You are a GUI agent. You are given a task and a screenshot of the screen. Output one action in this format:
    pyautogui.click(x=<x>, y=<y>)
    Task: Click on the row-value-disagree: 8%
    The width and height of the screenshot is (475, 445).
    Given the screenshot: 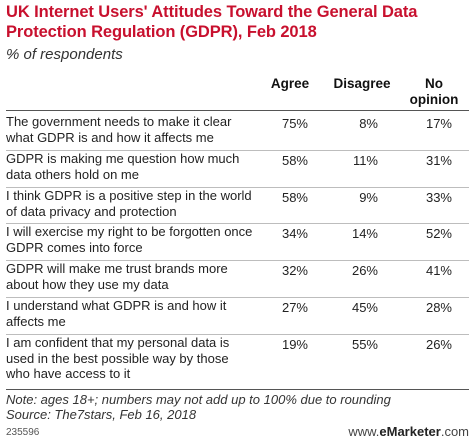 What is the action you would take?
    pyautogui.click(x=368, y=123)
    